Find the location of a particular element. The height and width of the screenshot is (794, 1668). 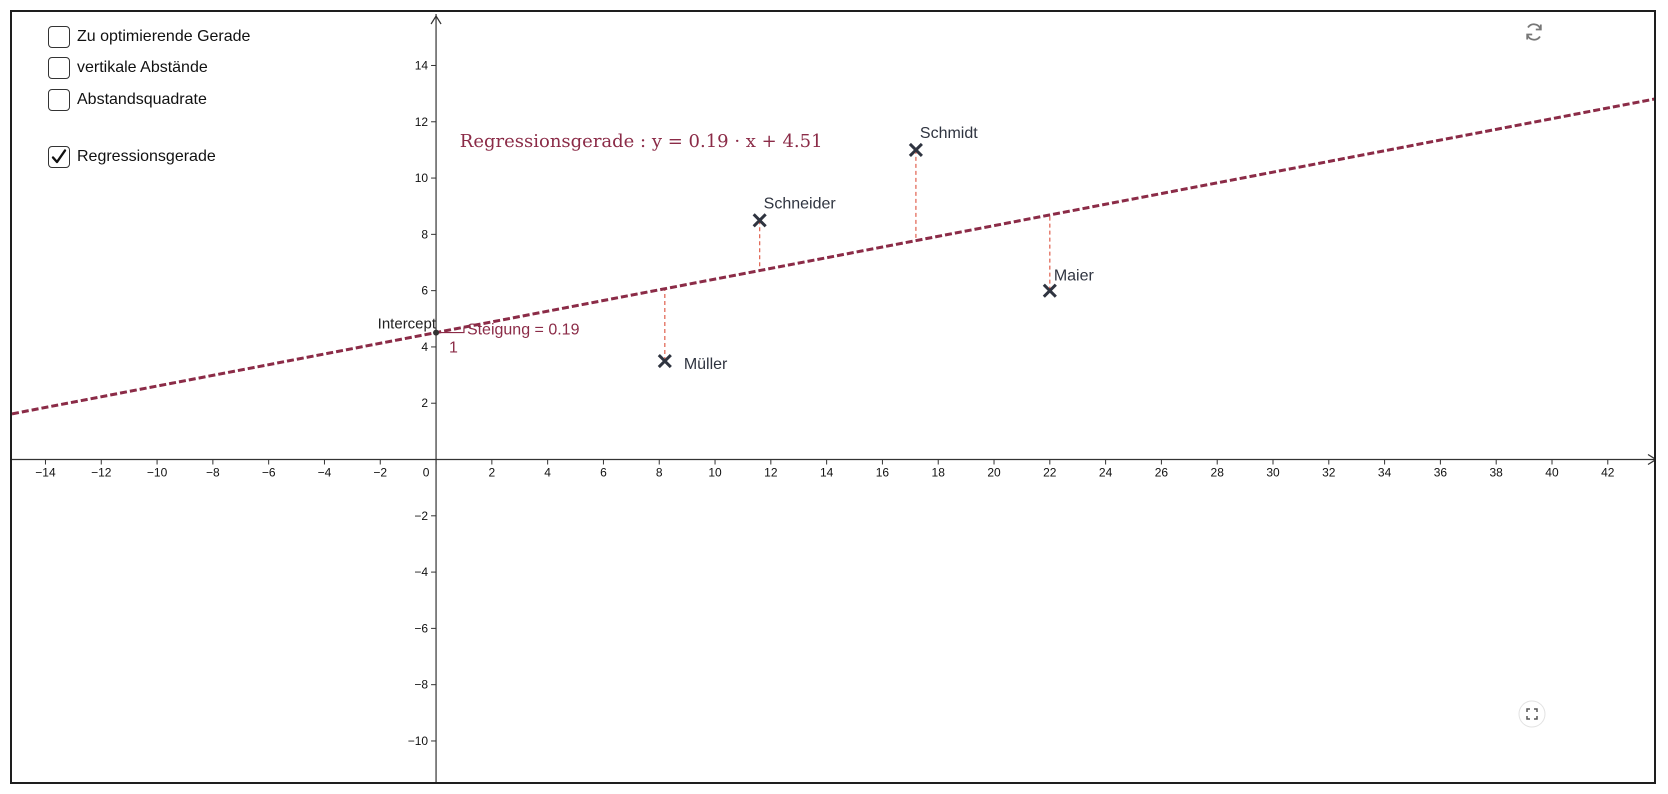

fullscreen-icon is located at coordinates (1532, 716).